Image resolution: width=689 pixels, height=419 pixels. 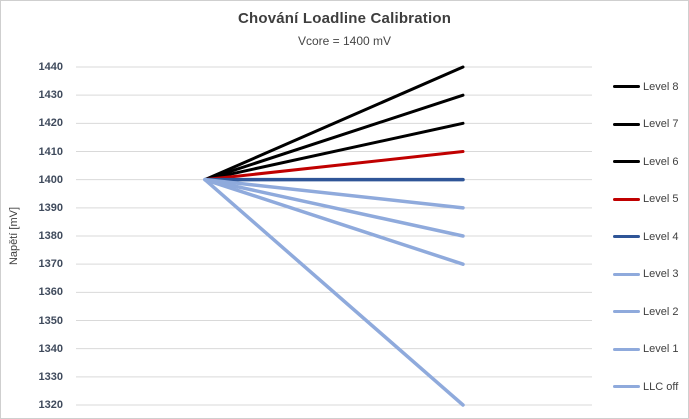 I want to click on y-axis-tick-label: 1360, so click(x=50, y=292).